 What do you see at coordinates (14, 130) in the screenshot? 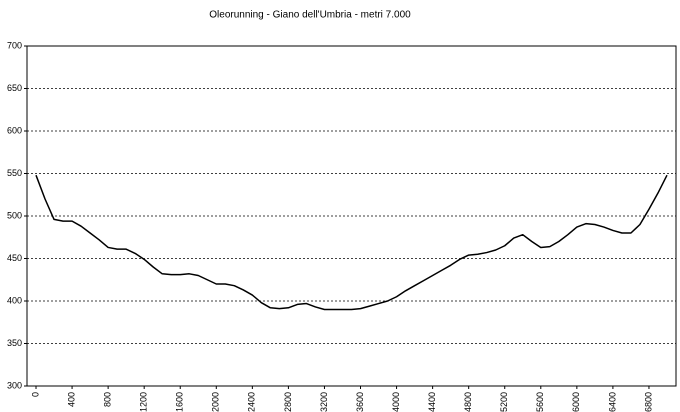
I see `y-tick-label: 600` at bounding box center [14, 130].